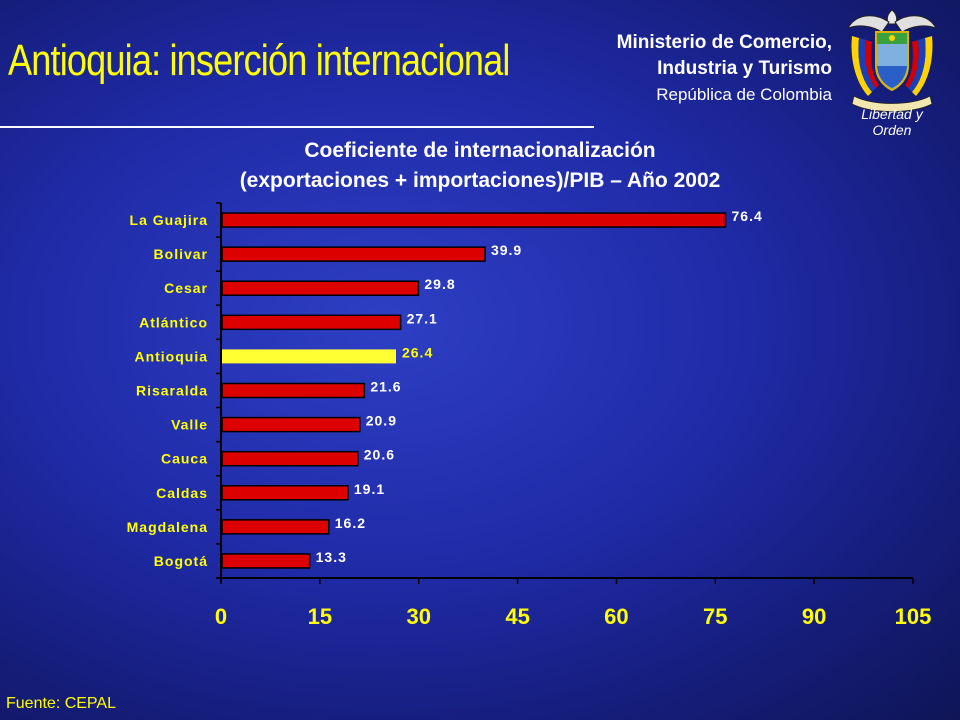 The width and height of the screenshot is (960, 720). What do you see at coordinates (724, 42) in the screenshot?
I see `ministry-name-line1: Ministerio de Comercio,` at bounding box center [724, 42].